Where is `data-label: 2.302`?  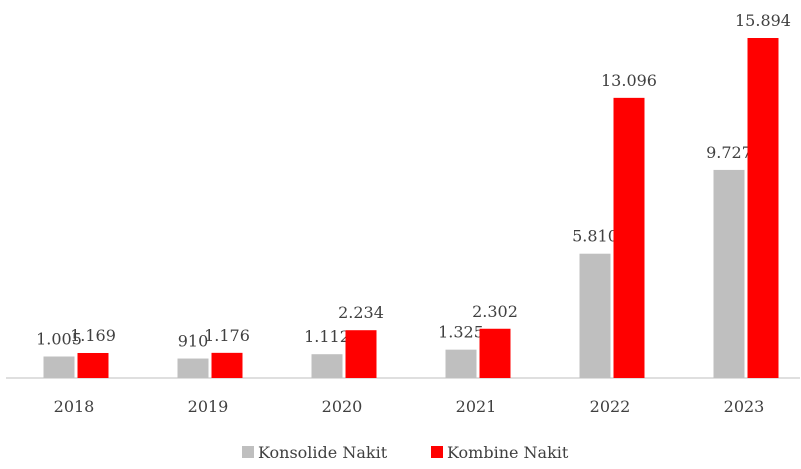
data-label: 2.302 is located at coordinates (495, 311).